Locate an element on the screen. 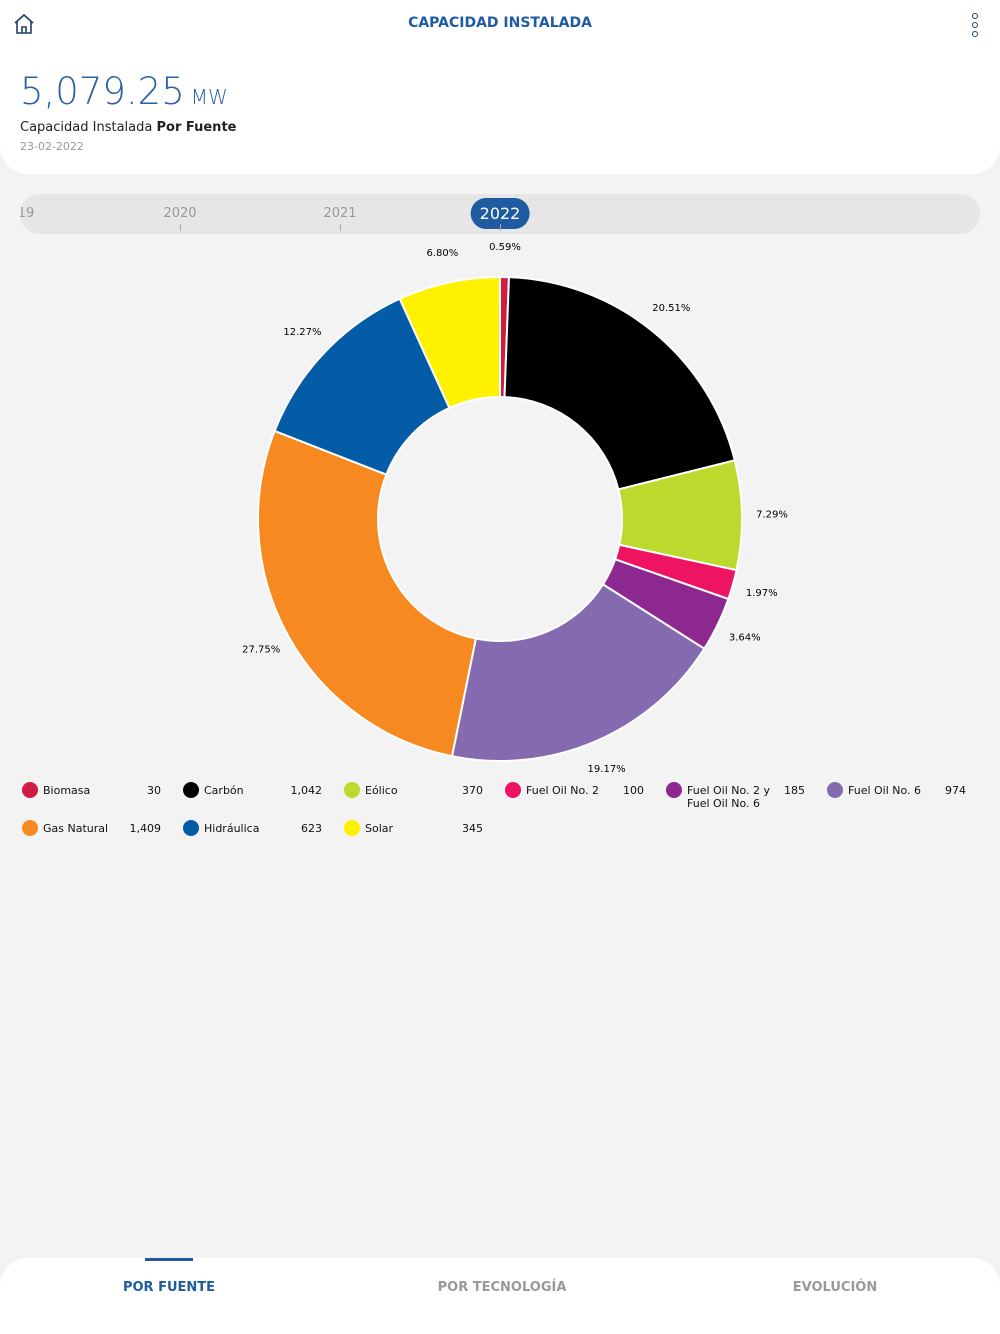 Image resolution: width=1000 pixels, height=1334 pixels. tab-indicator is located at coordinates (169, 1259).